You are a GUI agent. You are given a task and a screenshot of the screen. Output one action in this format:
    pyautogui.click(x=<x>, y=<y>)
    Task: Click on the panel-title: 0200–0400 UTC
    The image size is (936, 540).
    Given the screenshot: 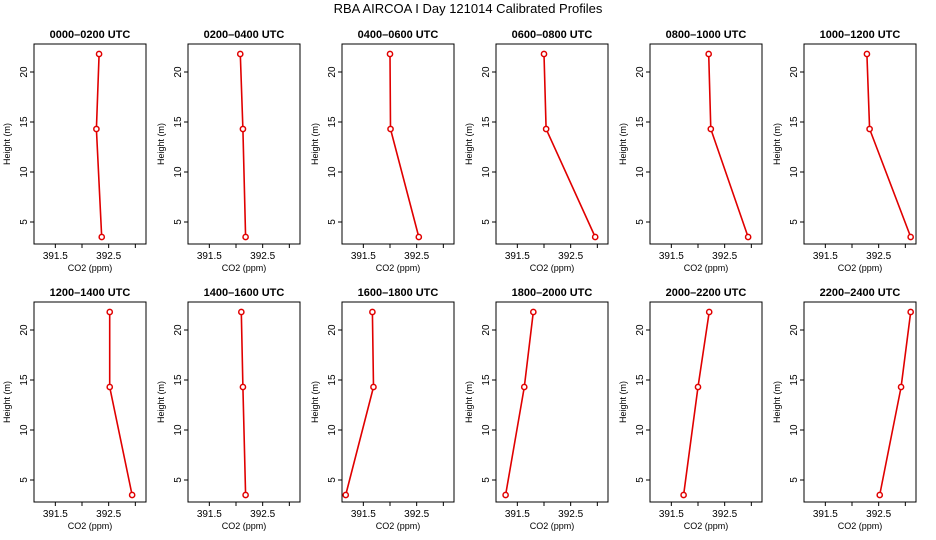 What is the action you would take?
    pyautogui.click(x=244, y=35)
    